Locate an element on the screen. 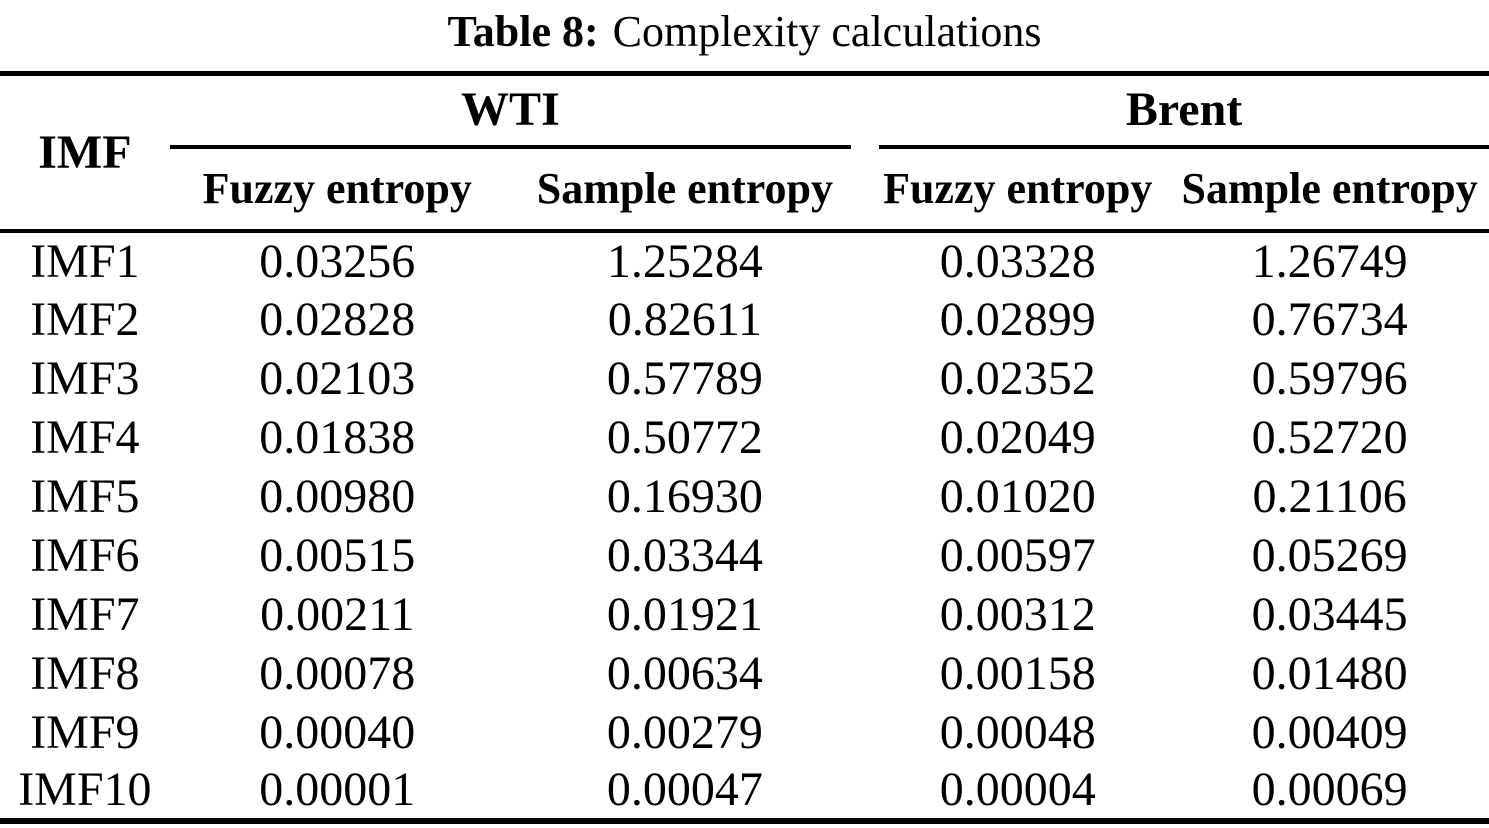  caption-label: Table 8: is located at coordinates (523, 31).